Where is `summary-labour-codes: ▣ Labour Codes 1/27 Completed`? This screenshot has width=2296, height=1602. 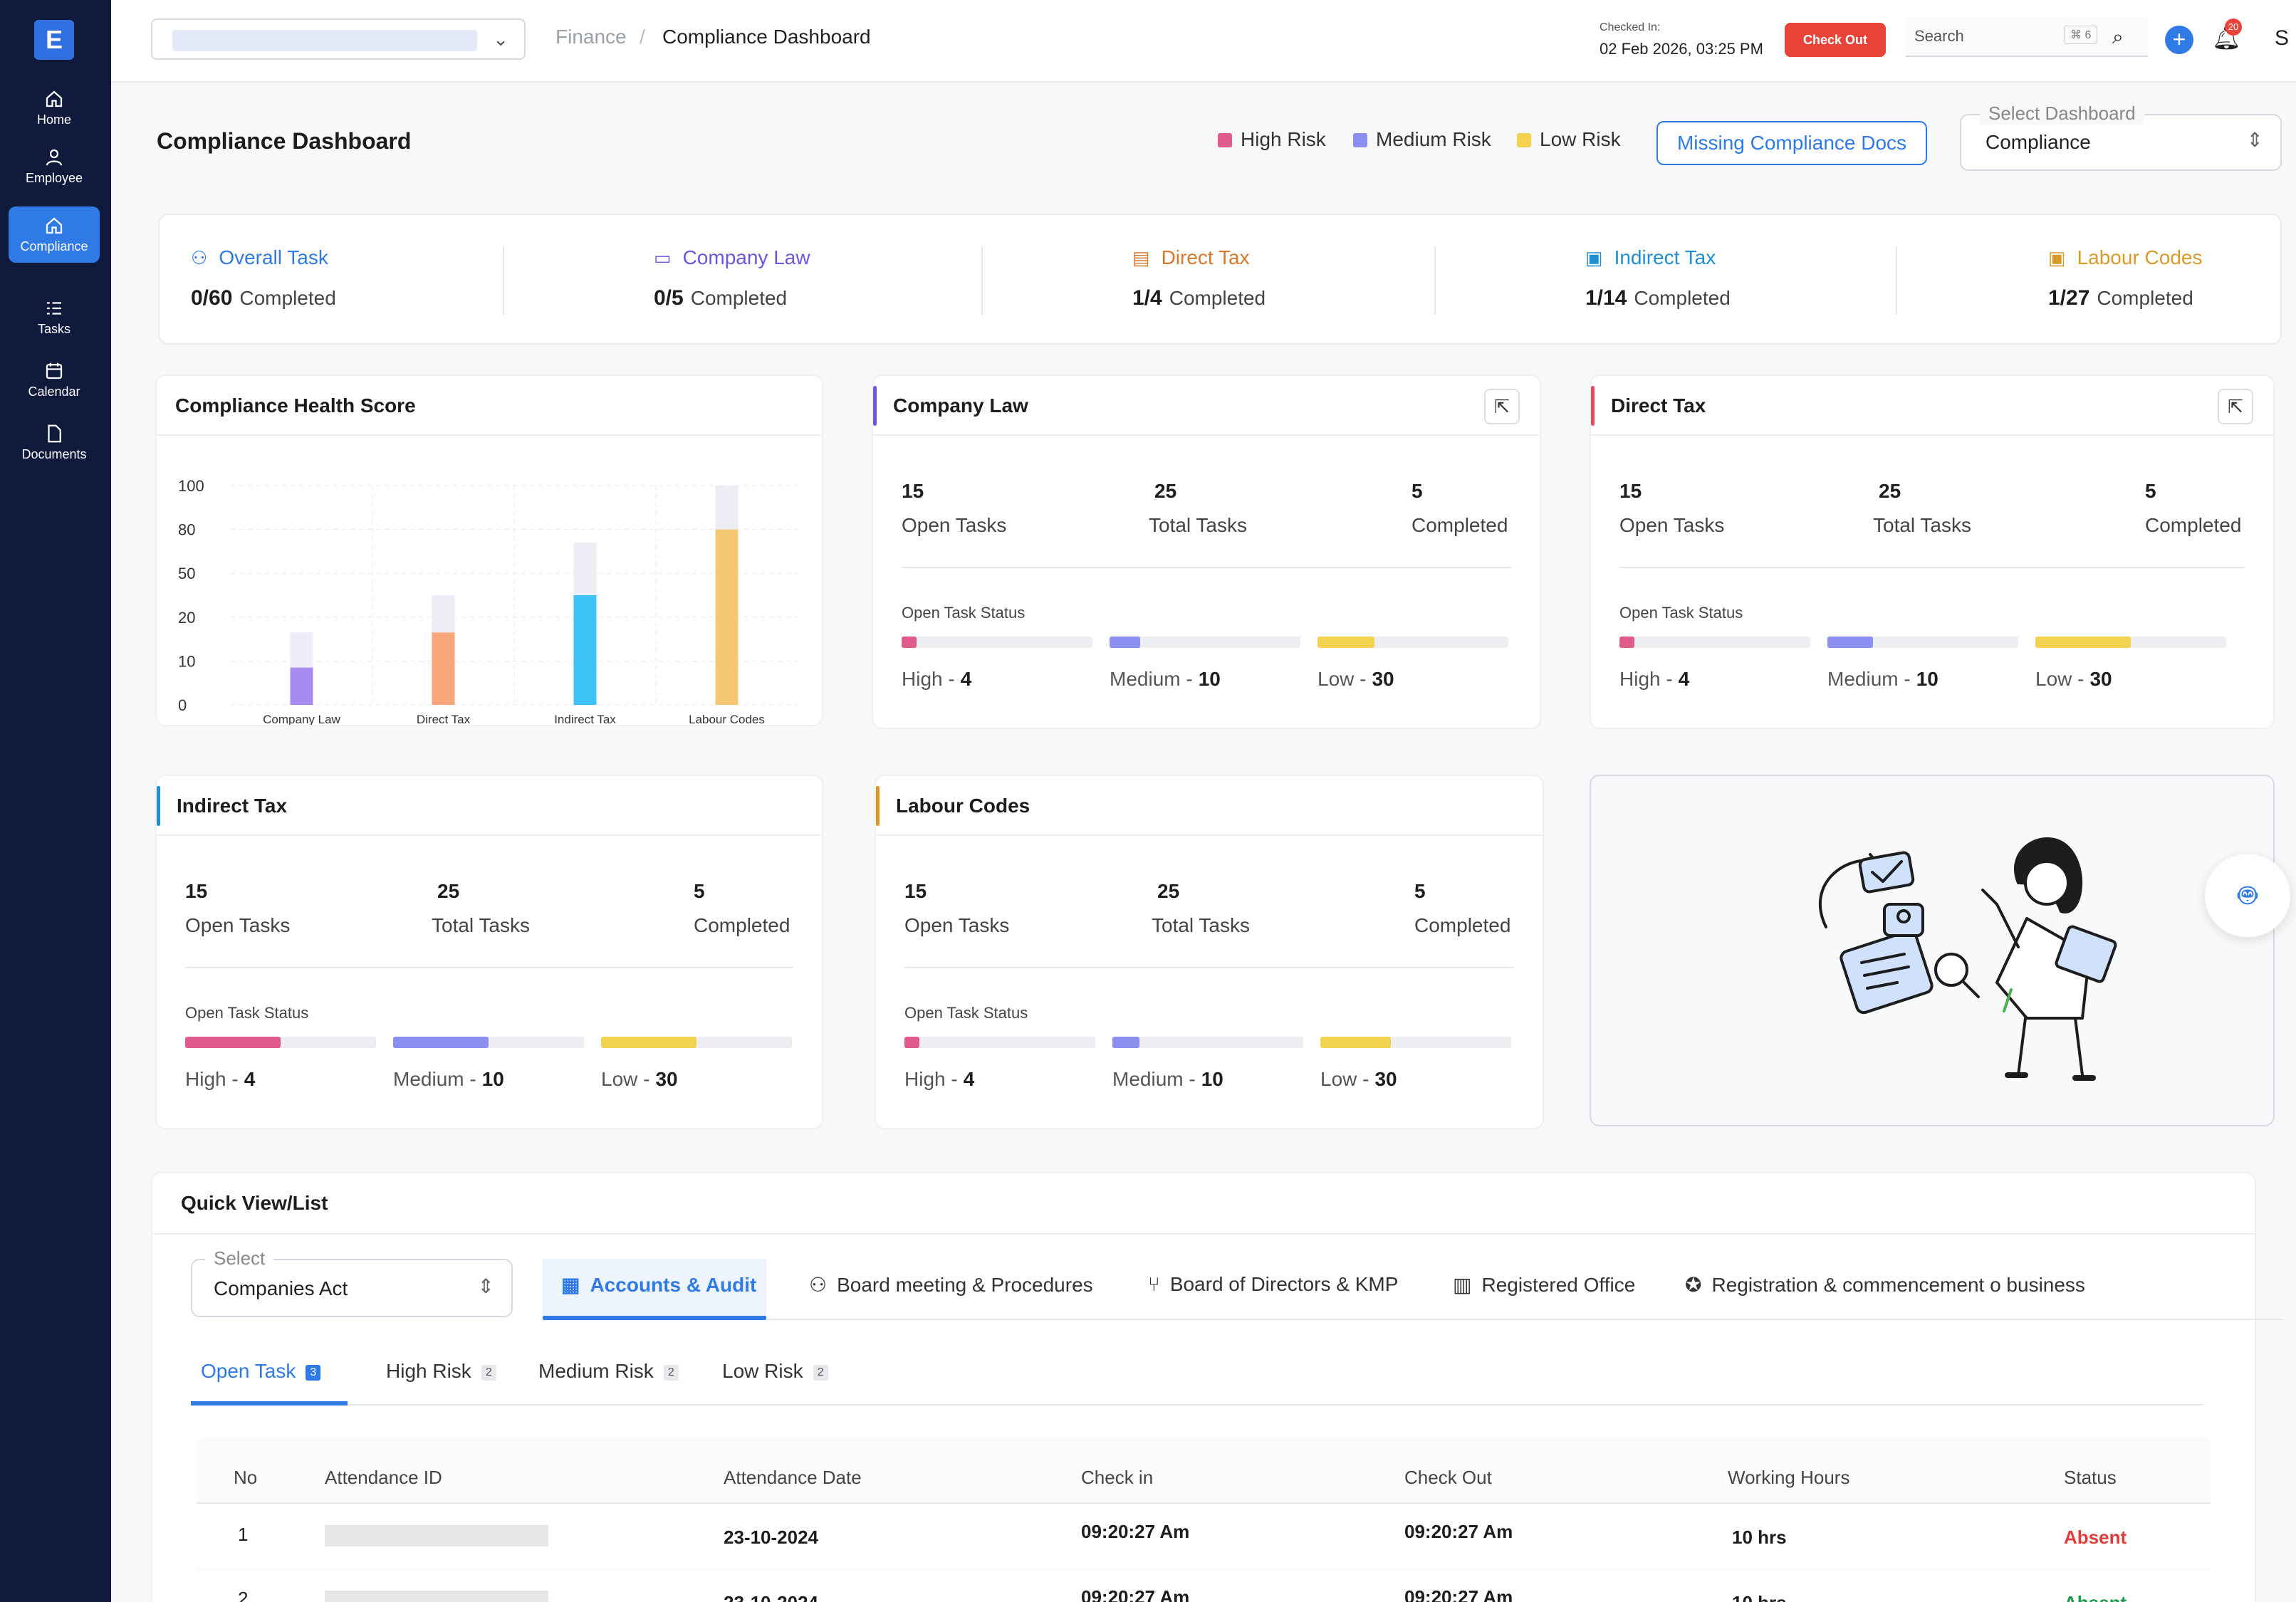
summary-labour-codes: ▣ Labour Codes 1/27 Completed is located at coordinates (2125, 278).